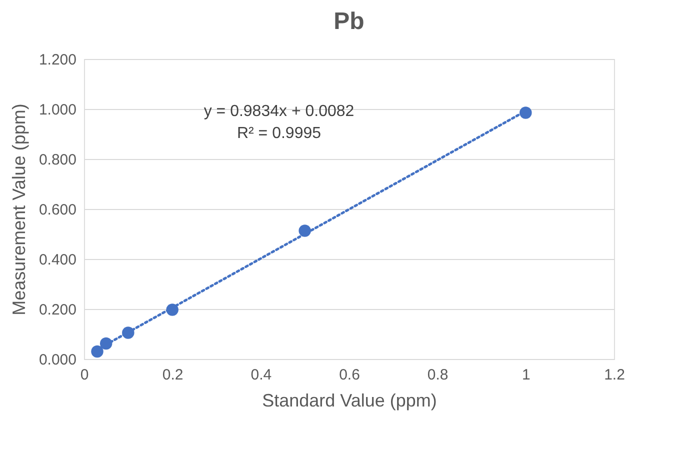  I want to click on point, so click(97, 351).